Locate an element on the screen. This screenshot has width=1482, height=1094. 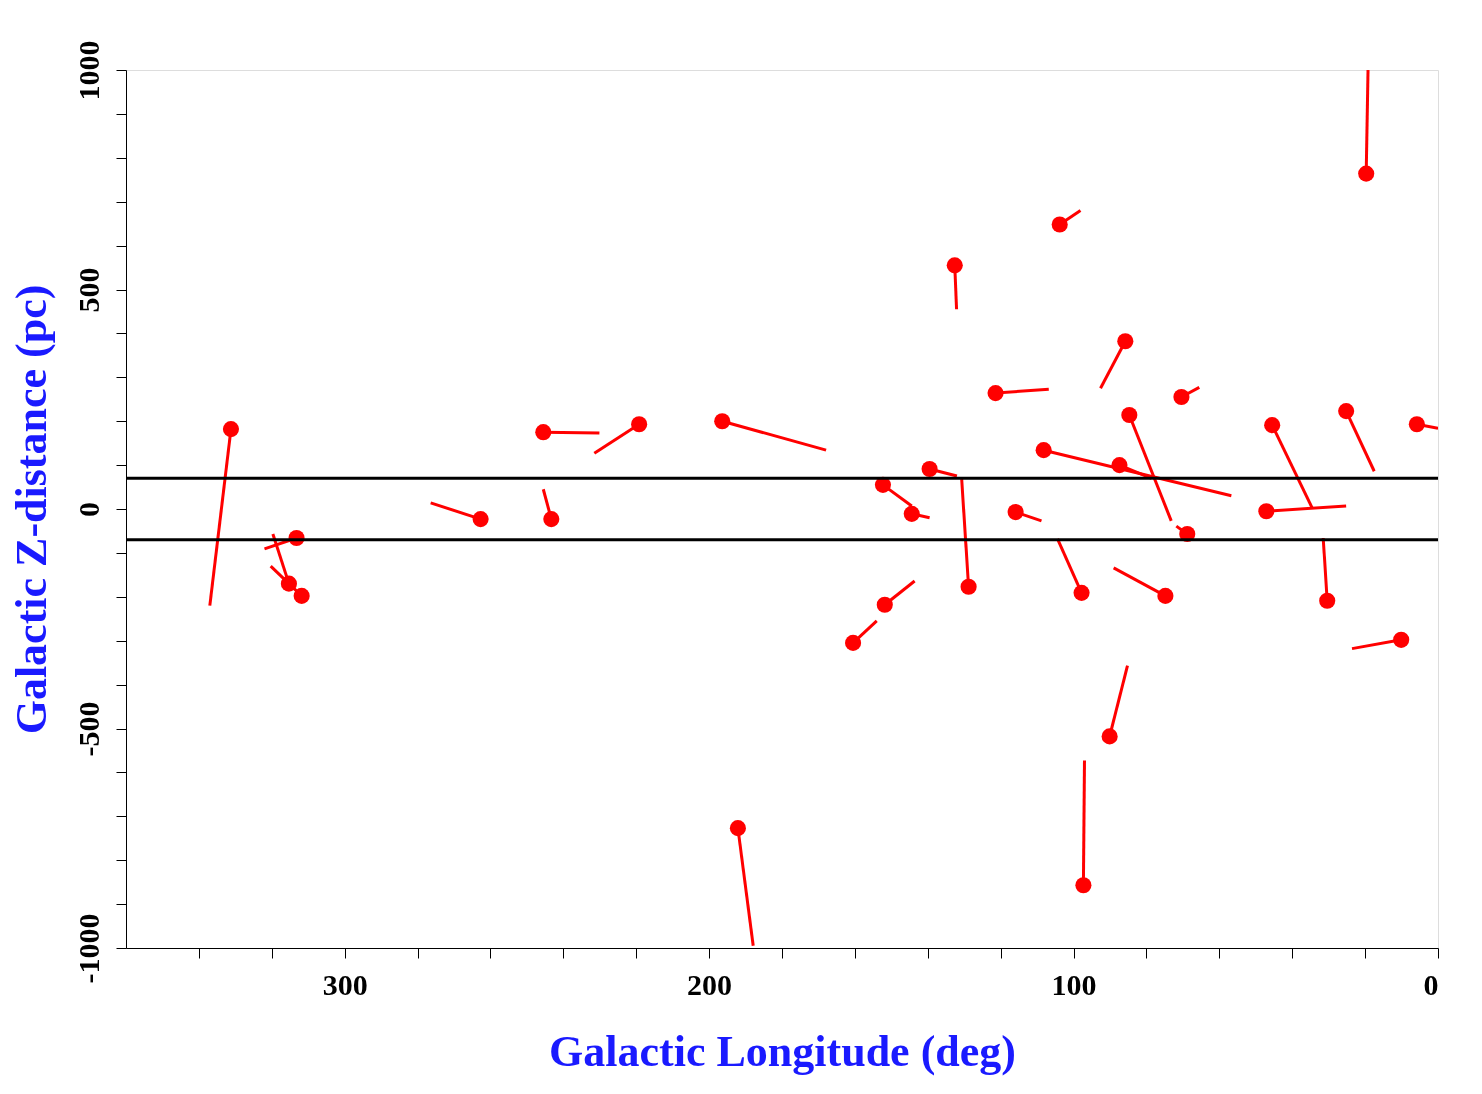
y-tick-label: -1000 is located at coordinates (88, 948).